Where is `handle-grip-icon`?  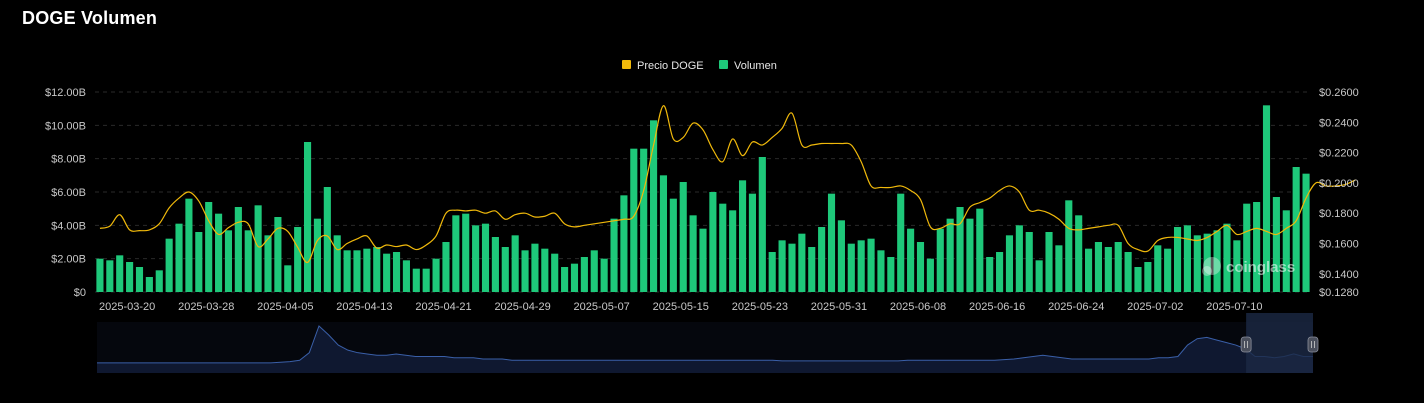
handle-grip-icon is located at coordinates (1246, 344).